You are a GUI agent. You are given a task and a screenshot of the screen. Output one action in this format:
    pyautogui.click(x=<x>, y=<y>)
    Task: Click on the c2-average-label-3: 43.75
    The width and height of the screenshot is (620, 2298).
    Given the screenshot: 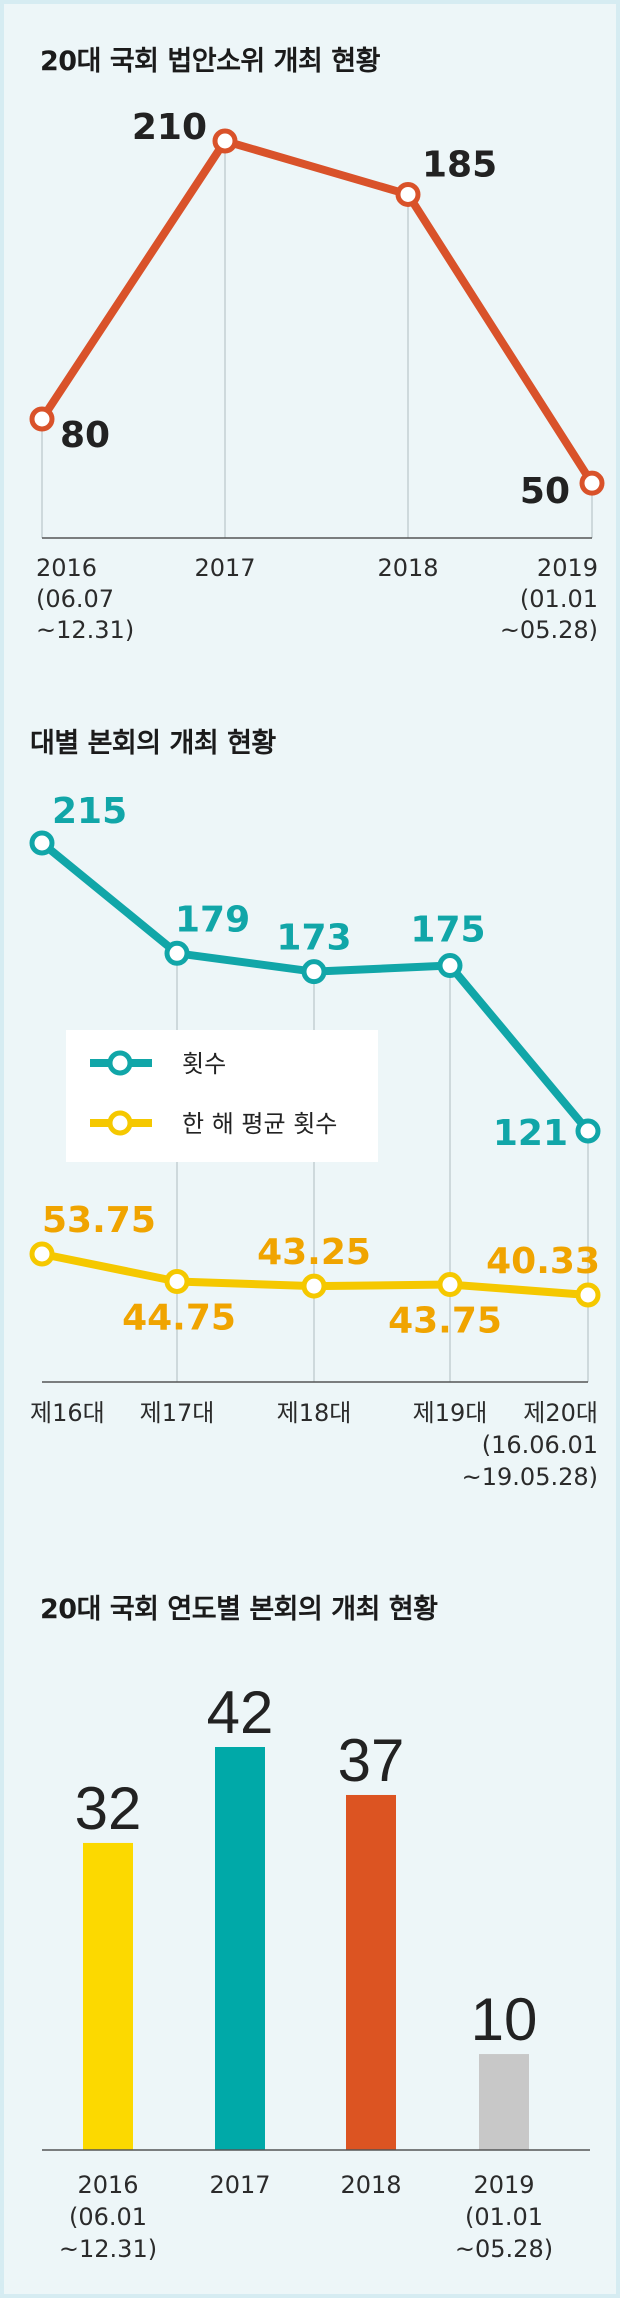 What is the action you would take?
    pyautogui.click(x=445, y=1321)
    